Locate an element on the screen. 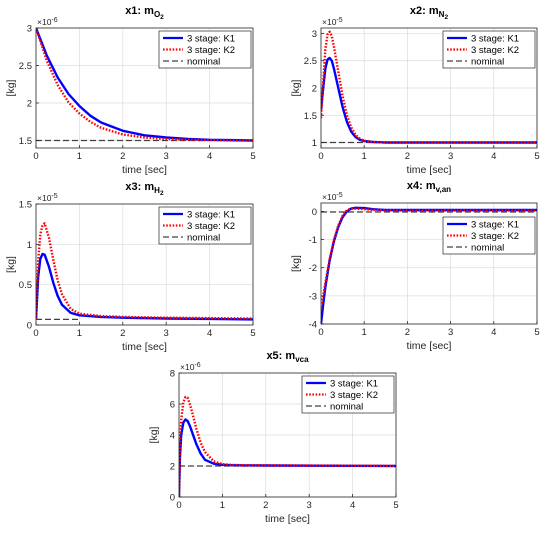 The height and width of the screenshot is (533, 550). y-tick-label: -3 is located at coordinates (313, 296).